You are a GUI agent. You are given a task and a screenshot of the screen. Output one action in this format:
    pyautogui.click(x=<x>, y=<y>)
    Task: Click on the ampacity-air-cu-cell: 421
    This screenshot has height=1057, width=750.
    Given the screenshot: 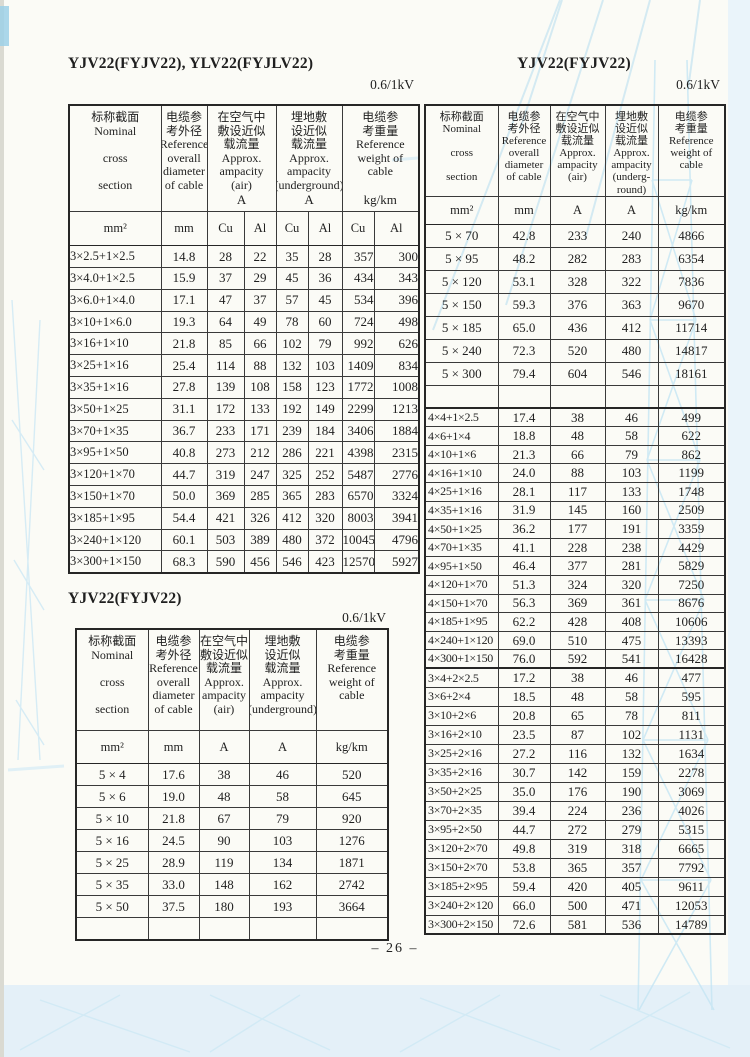 What is the action you would take?
    pyautogui.click(x=225, y=518)
    